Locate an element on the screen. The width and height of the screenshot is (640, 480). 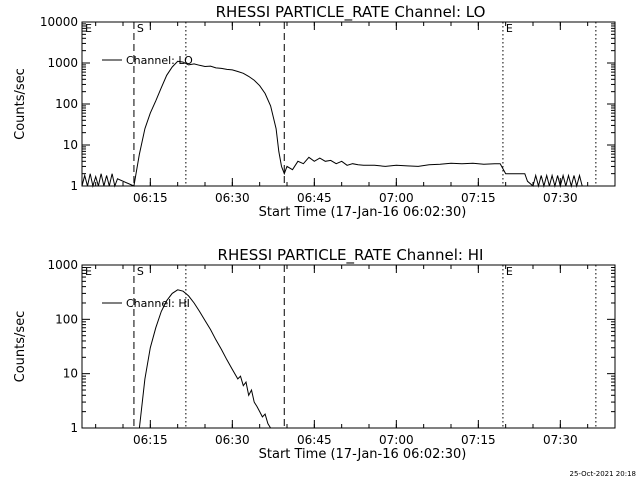
series-line is located at coordinates (205, 359).